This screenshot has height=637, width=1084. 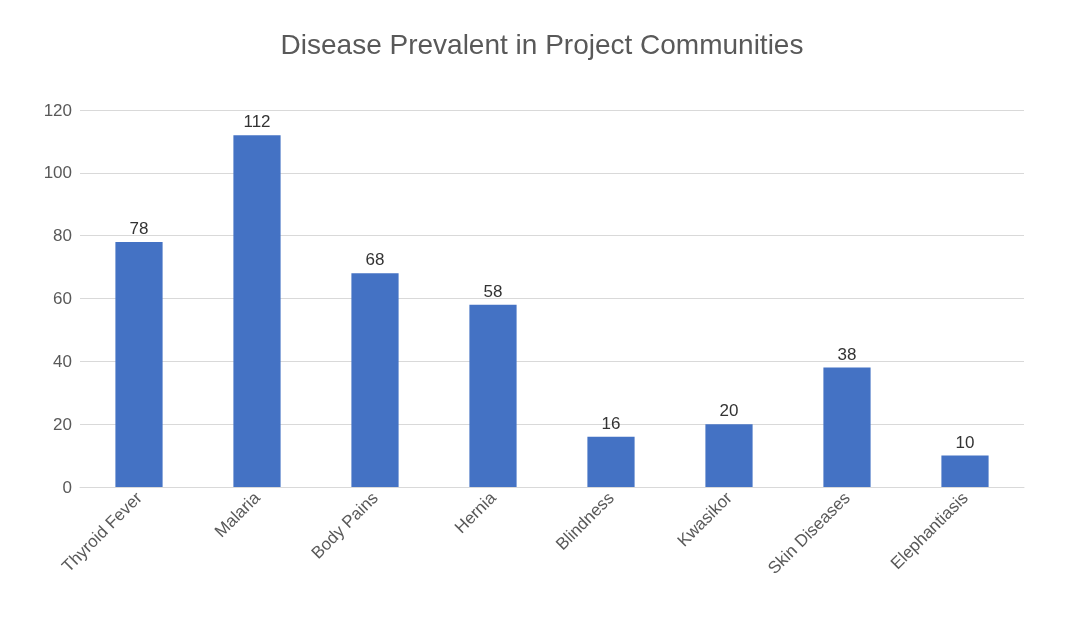 What do you see at coordinates (611, 423) in the screenshot?
I see `data-label: 16` at bounding box center [611, 423].